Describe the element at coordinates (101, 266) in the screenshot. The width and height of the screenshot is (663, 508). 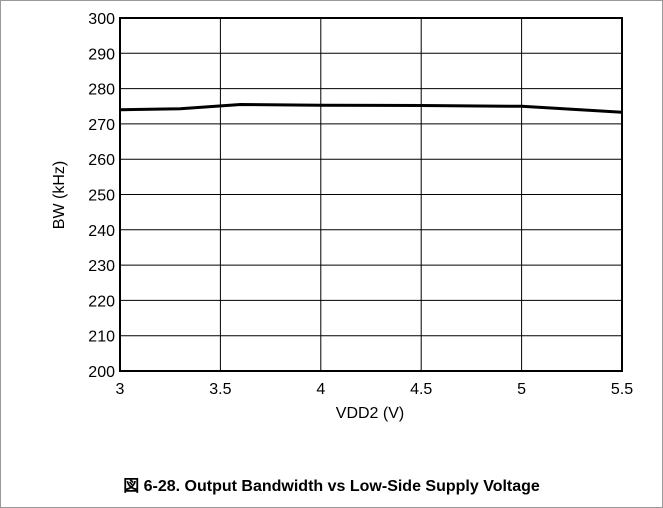
I see `y-tick-label: 230` at that location.